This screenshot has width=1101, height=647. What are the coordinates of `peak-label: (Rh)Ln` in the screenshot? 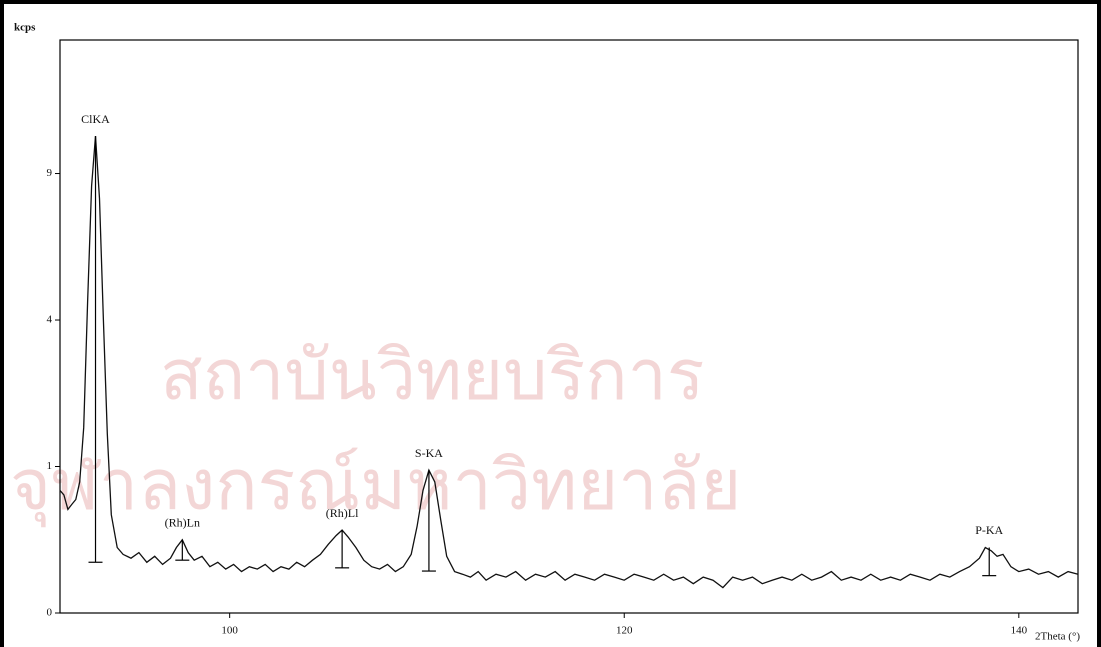 It's located at (182, 523).